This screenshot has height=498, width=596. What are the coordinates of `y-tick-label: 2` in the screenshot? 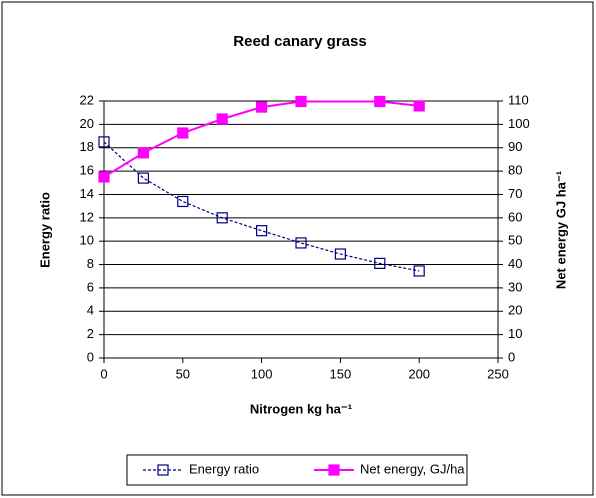 It's located at (90, 333).